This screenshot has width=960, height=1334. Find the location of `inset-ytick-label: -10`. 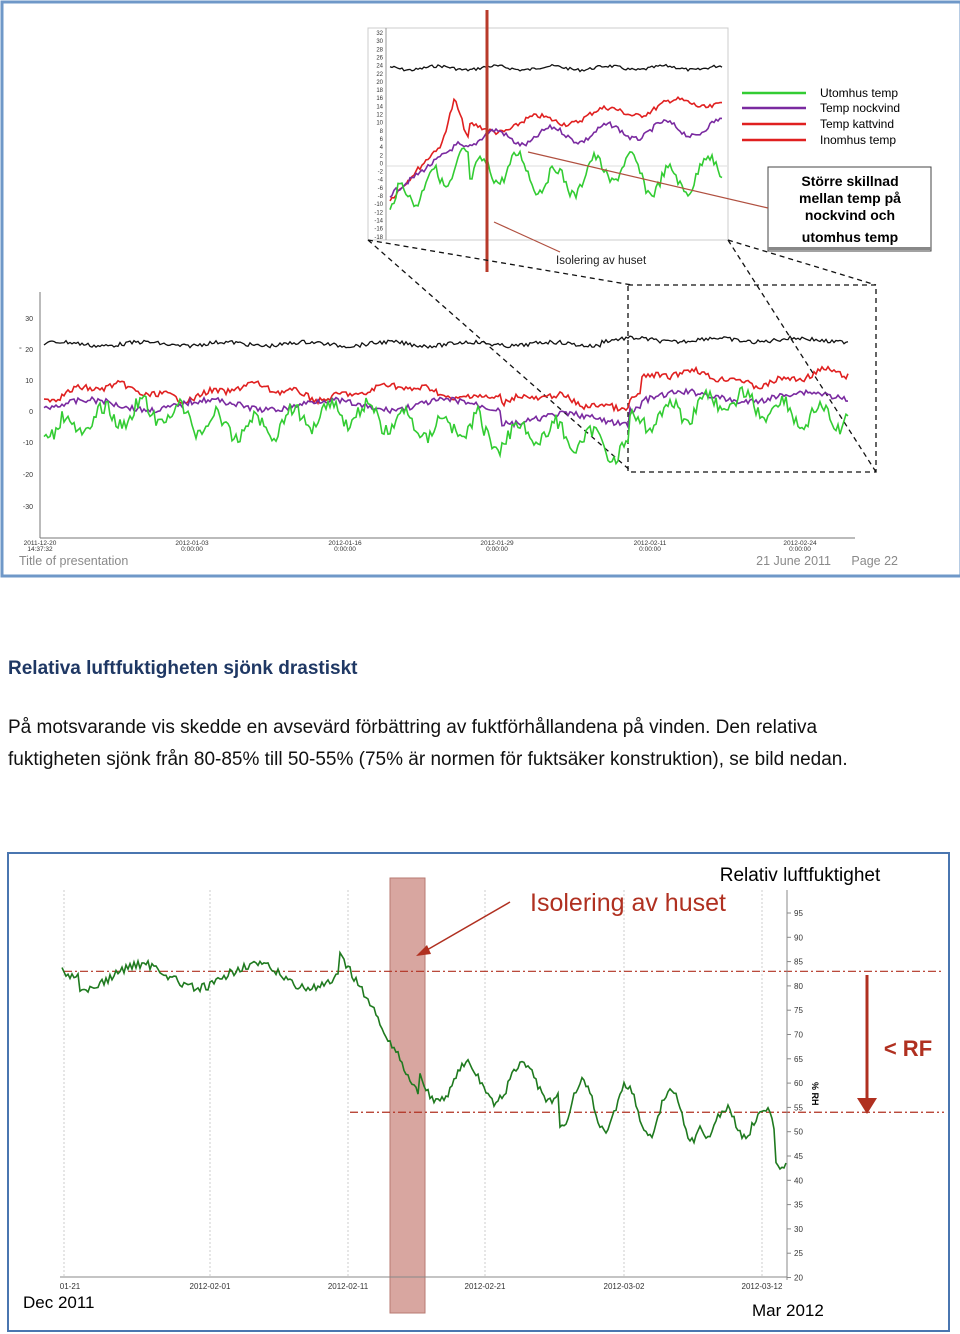

inset-ytick-label: -10 is located at coordinates (378, 205).